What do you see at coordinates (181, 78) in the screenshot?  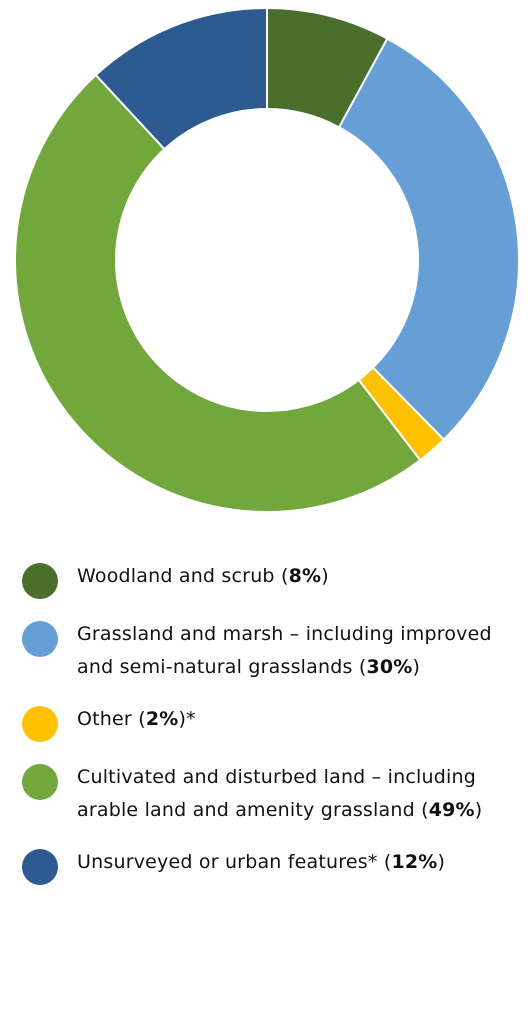 I see `donut-slice-unsurveyed` at bounding box center [181, 78].